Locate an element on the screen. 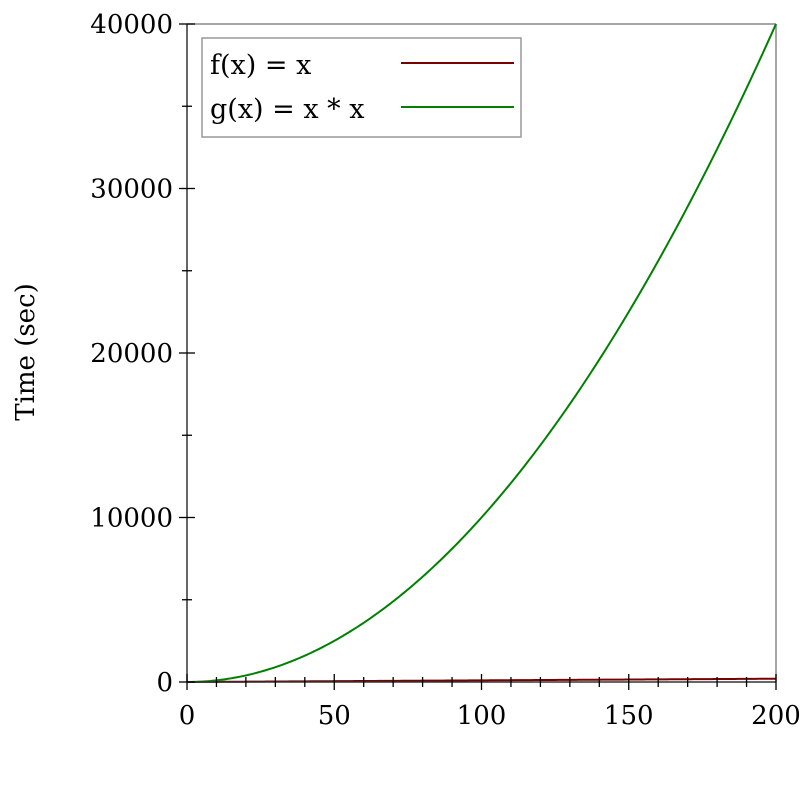  y-tick-label: 40000 is located at coordinates (131, 25).